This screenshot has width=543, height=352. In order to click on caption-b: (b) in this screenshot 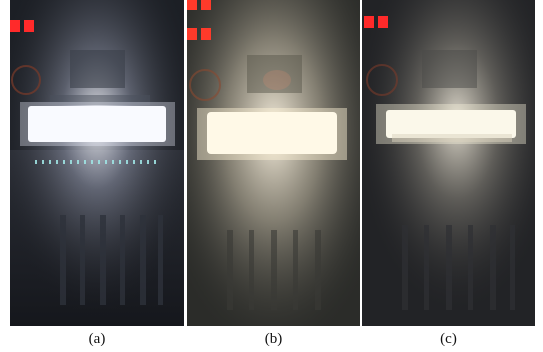, I will do `click(273, 339)`.